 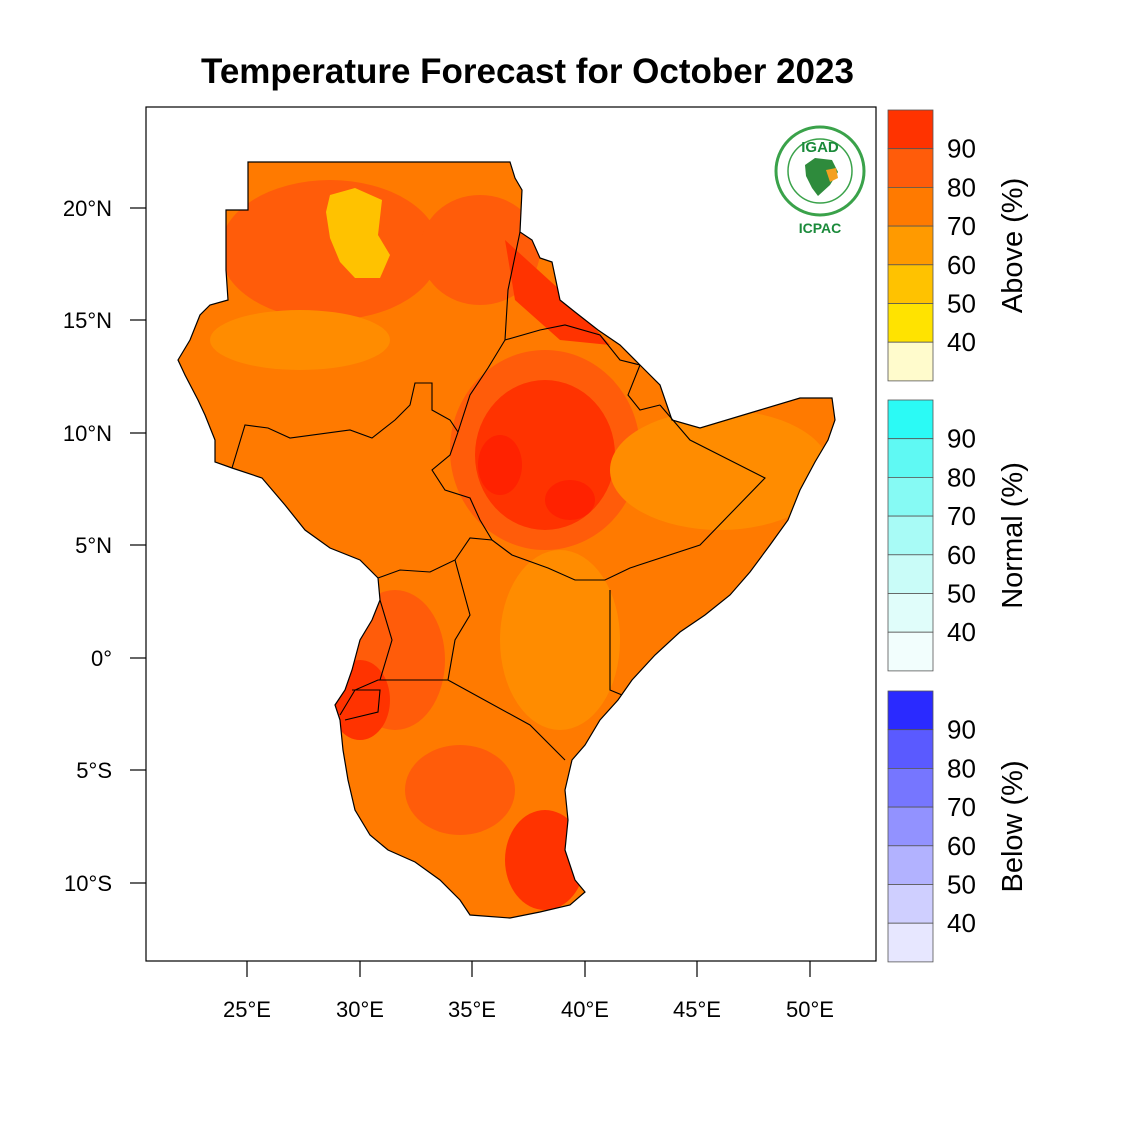 What do you see at coordinates (820, 147) in the screenshot?
I see `logo-top-text: IGAD` at bounding box center [820, 147].